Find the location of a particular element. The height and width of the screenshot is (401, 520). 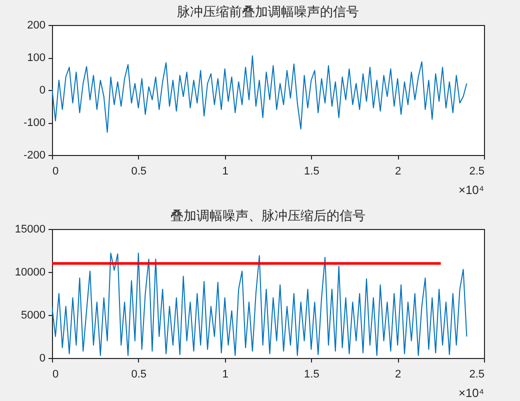

chart-title: 脉冲压缩前叠加调幅噪声的信号 is located at coordinates (268, 11).